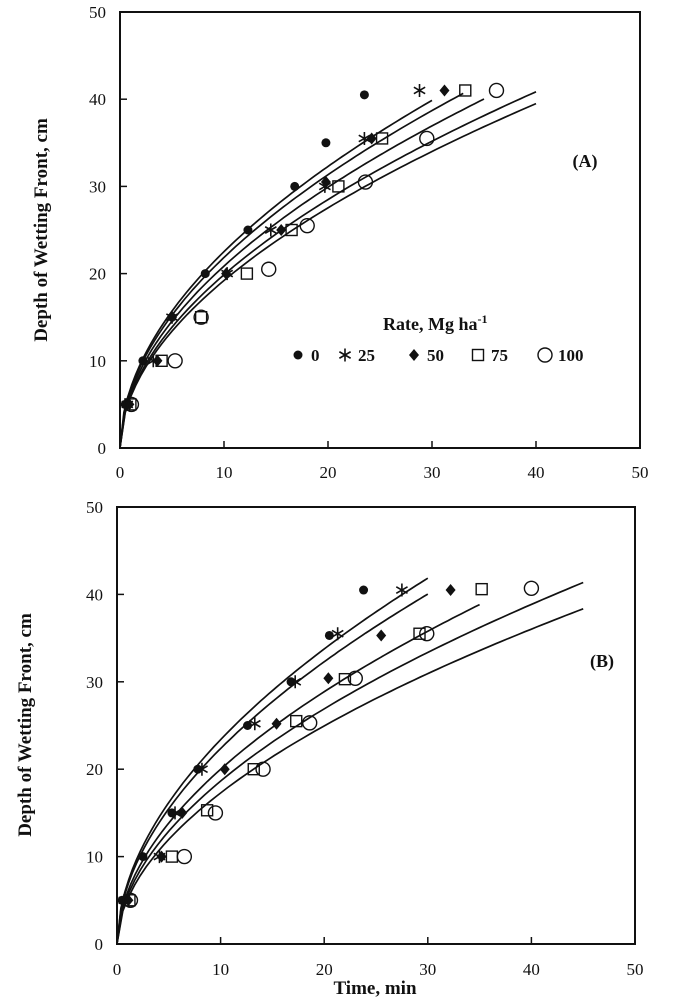  Describe the element at coordinates (94, 857) in the screenshot. I see `panel-b-ytick-label: 10` at that location.